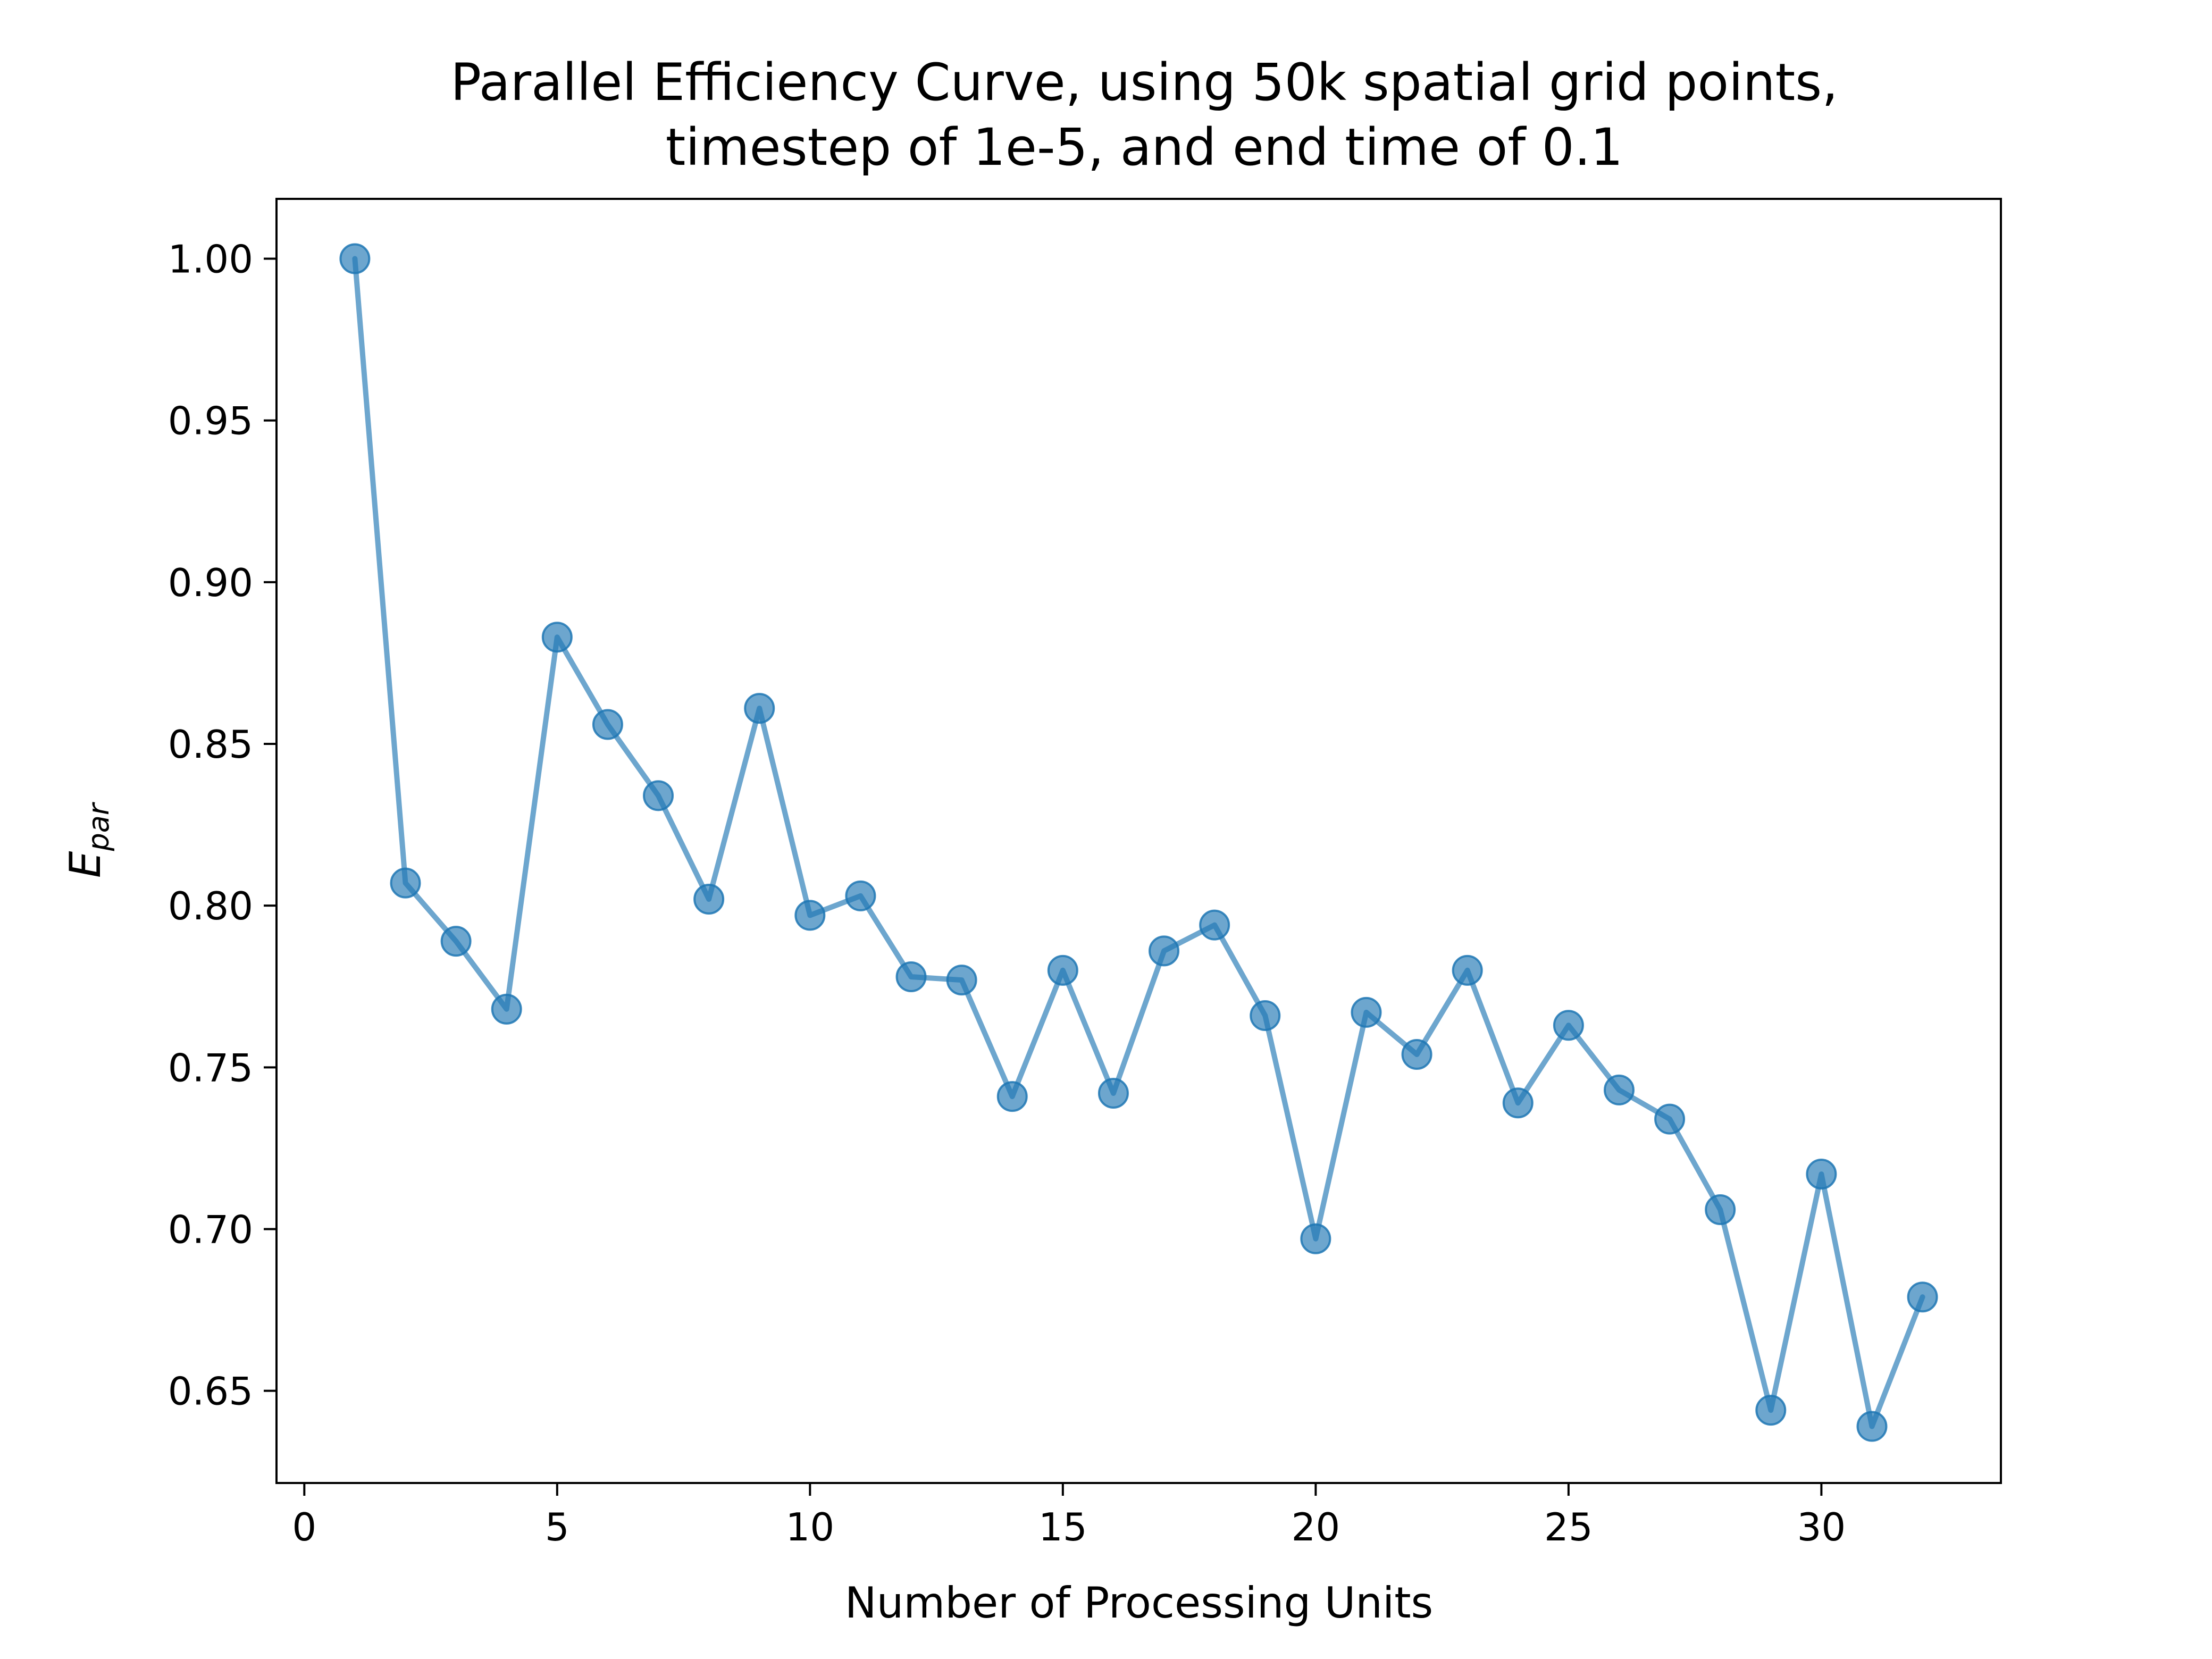 This screenshot has width=2212, height=1659. Describe the element at coordinates (1139, 1603) in the screenshot. I see `x-axis-label: Number of Processing Units` at that location.